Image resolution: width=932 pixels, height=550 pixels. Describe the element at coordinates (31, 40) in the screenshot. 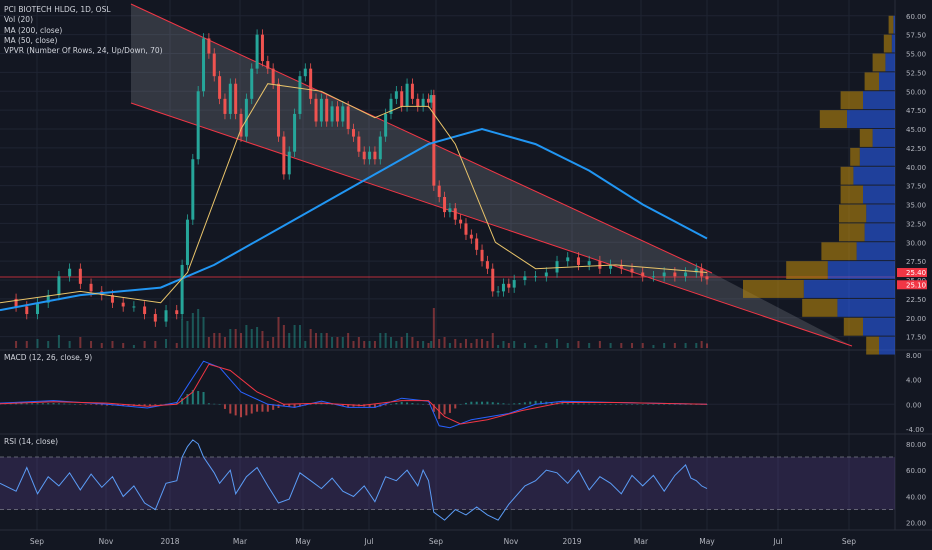

I see `indicator-ma50: MA (50, close)` at that location.